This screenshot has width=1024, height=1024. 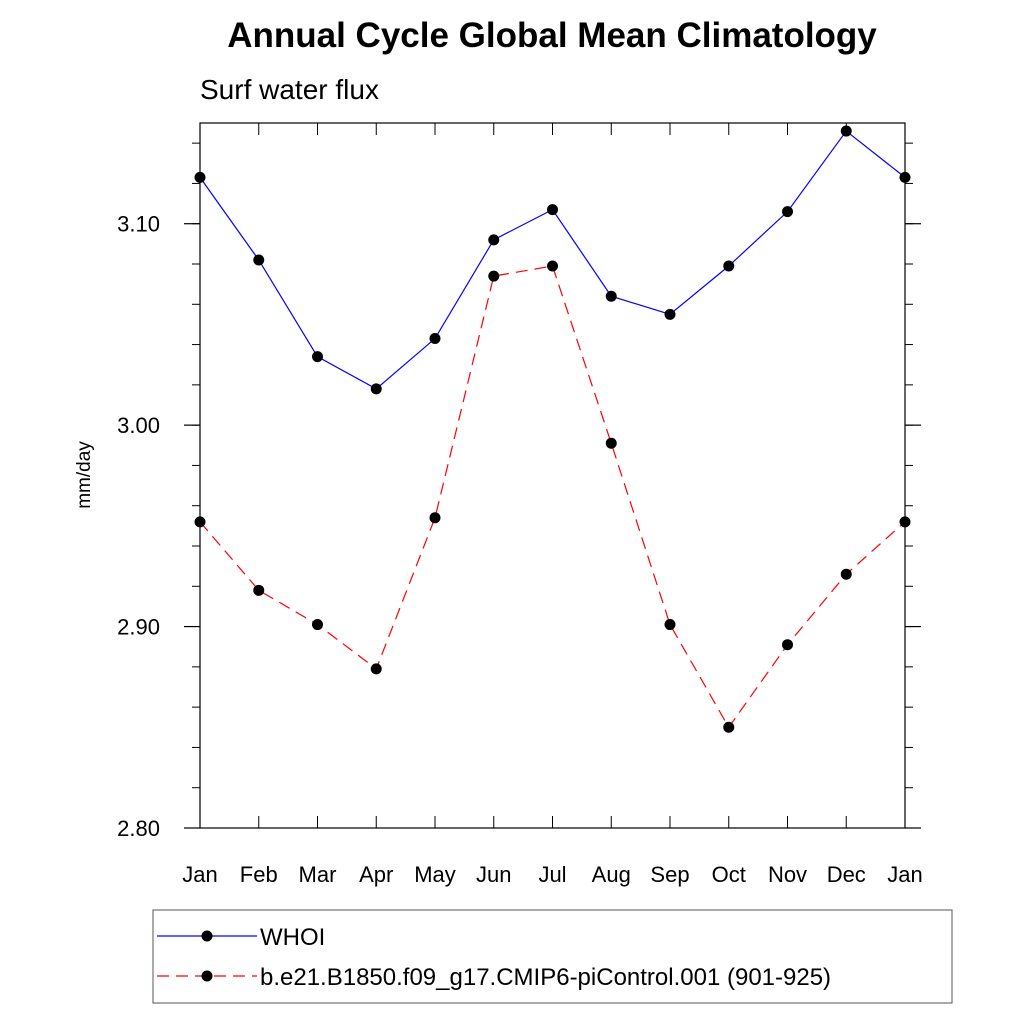 I want to click on chart-title: Annual Cycle Global Mean Climatology, so click(x=552, y=35).